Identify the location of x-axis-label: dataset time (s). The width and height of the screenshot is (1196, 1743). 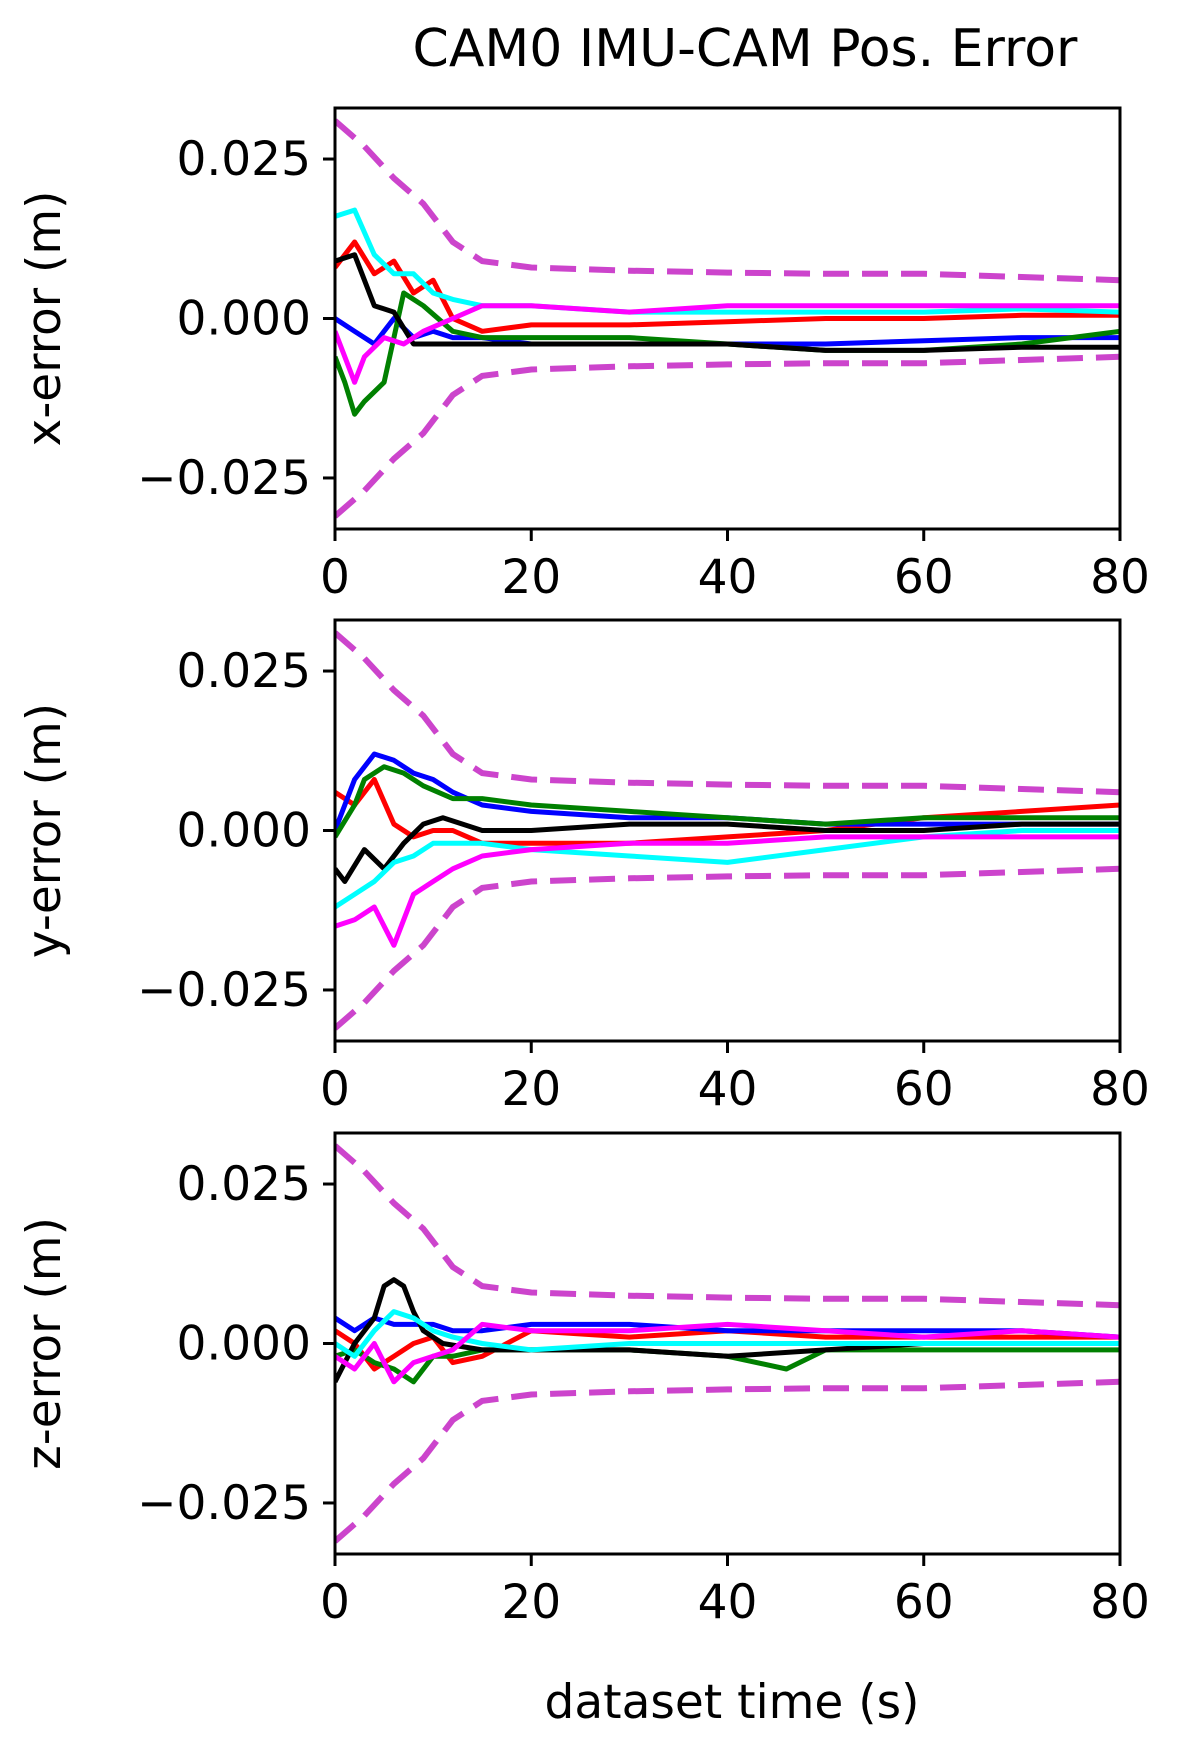
(732, 1702).